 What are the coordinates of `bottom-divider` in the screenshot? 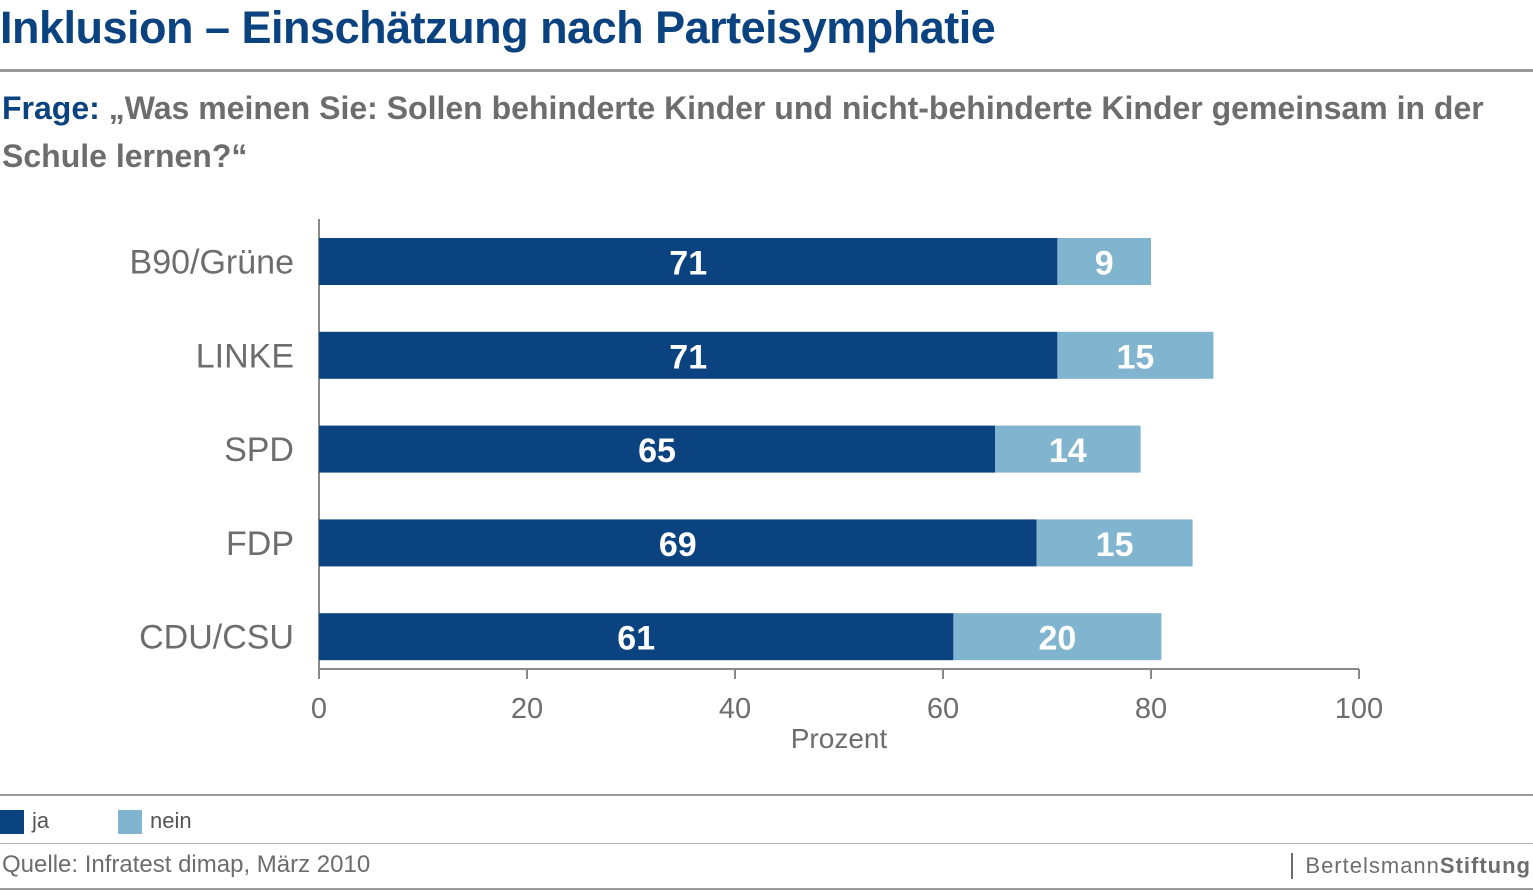 It's located at (766, 889).